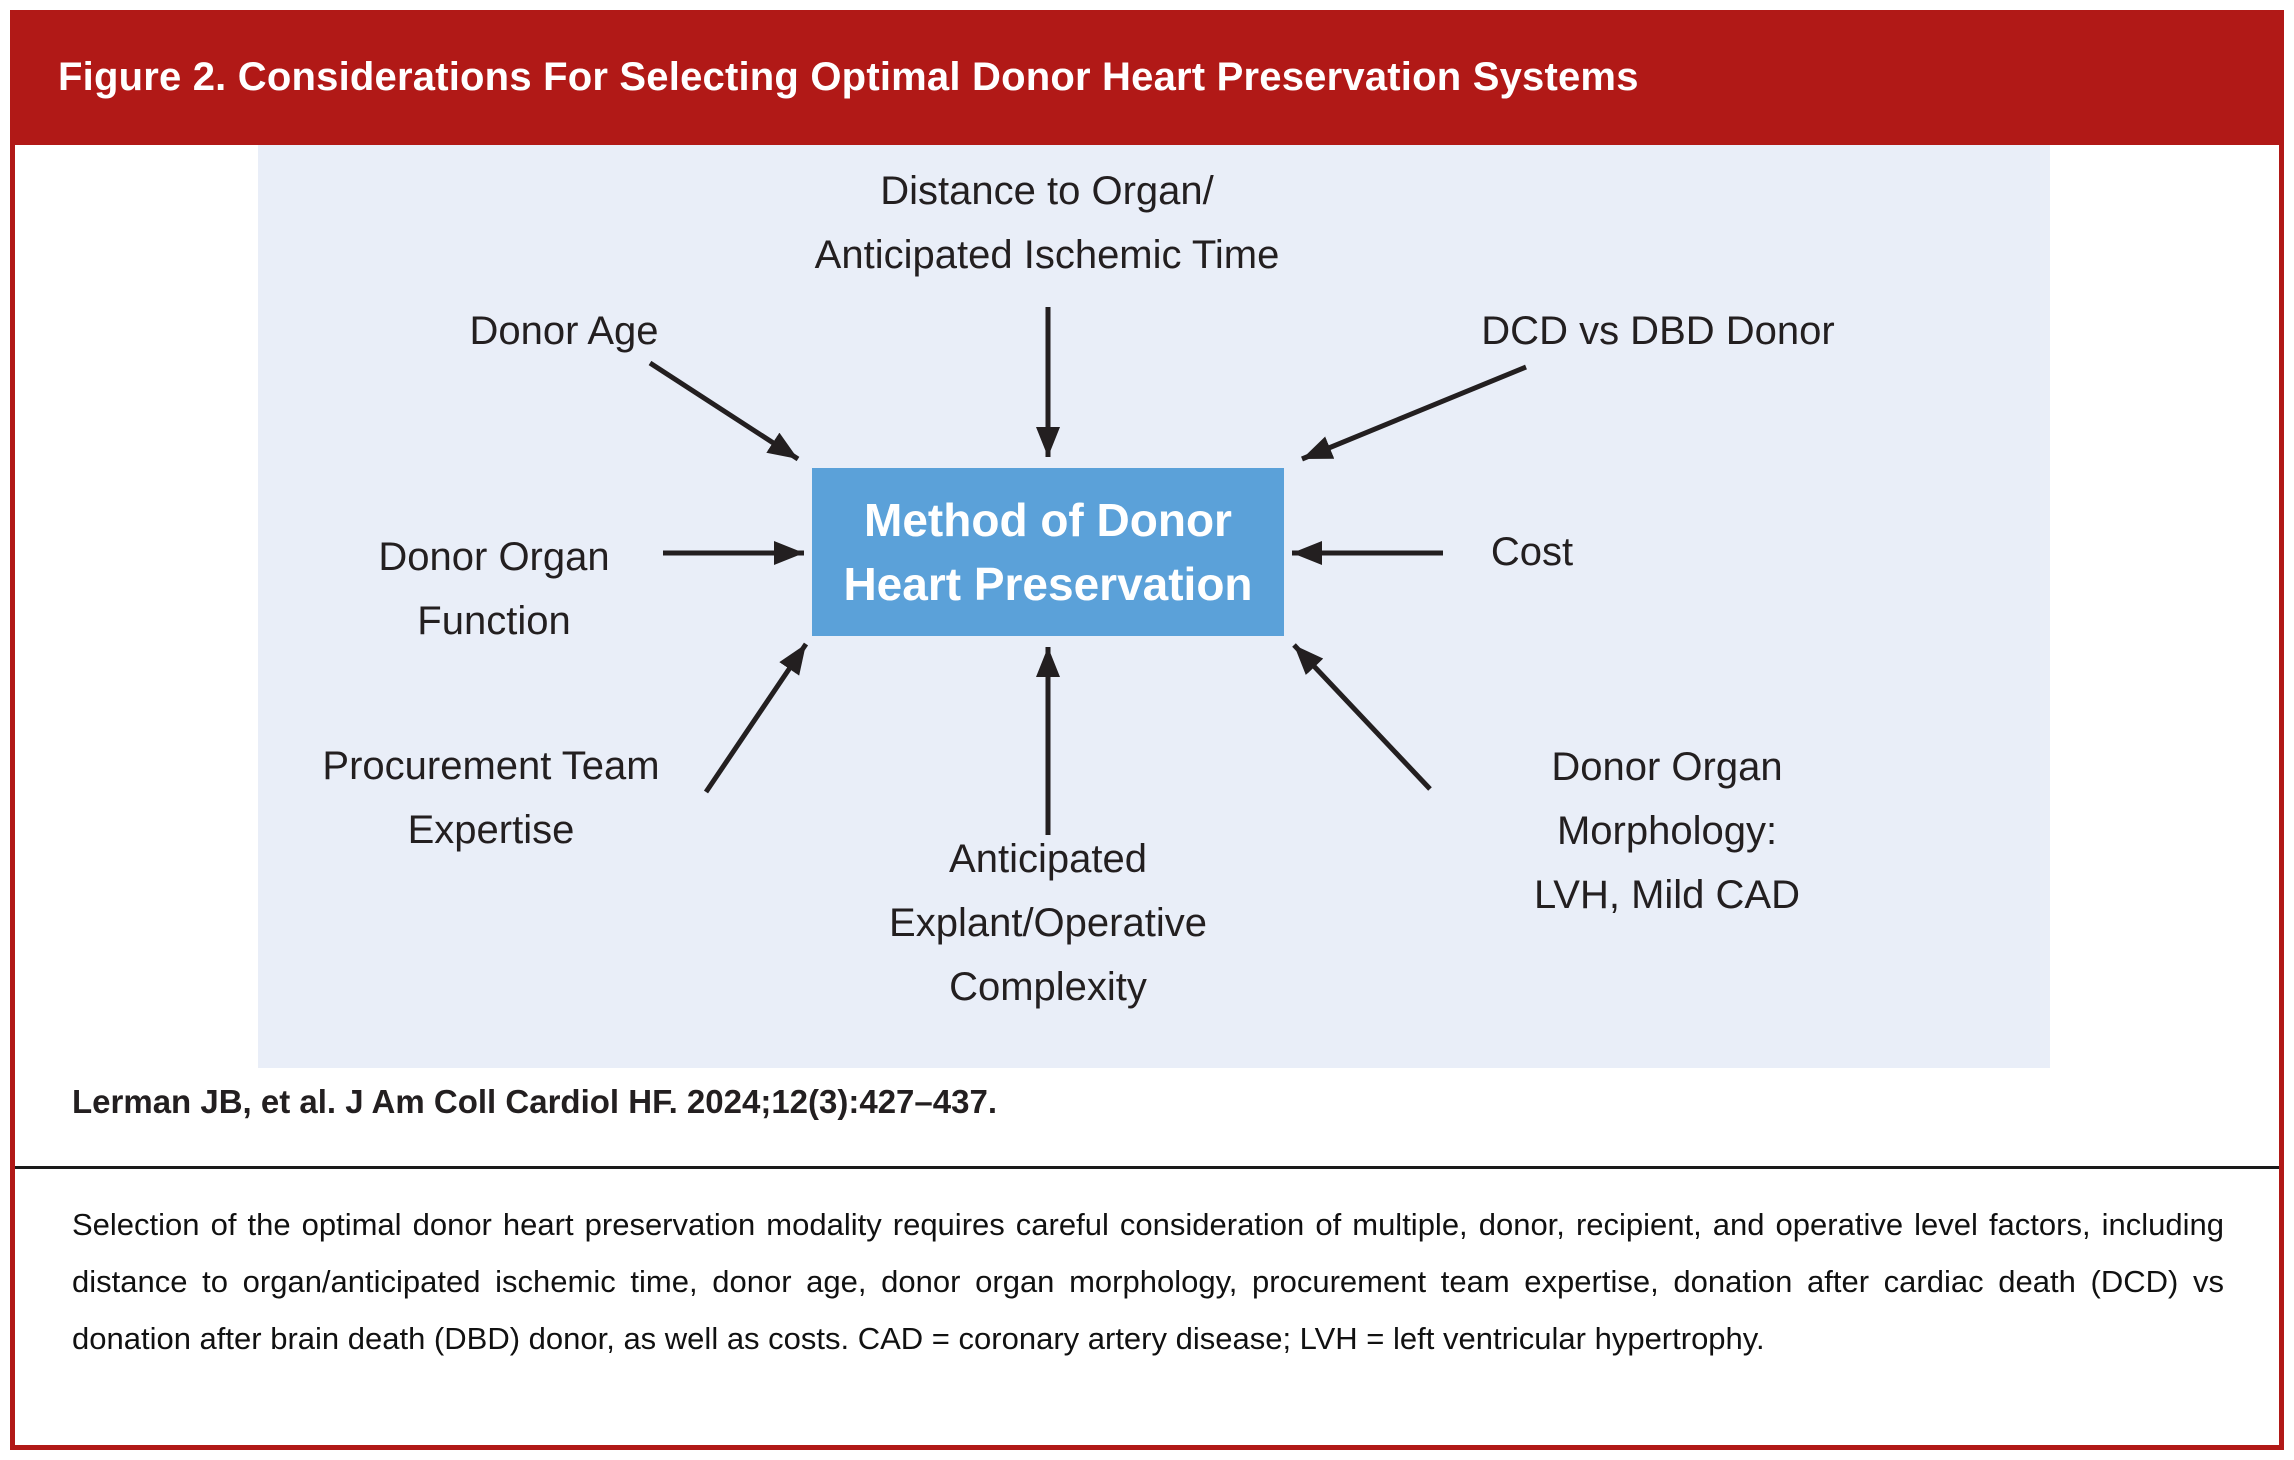 The width and height of the screenshot is (2294, 1460). What do you see at coordinates (1147, 1167) in the screenshot?
I see `caption-divider` at bounding box center [1147, 1167].